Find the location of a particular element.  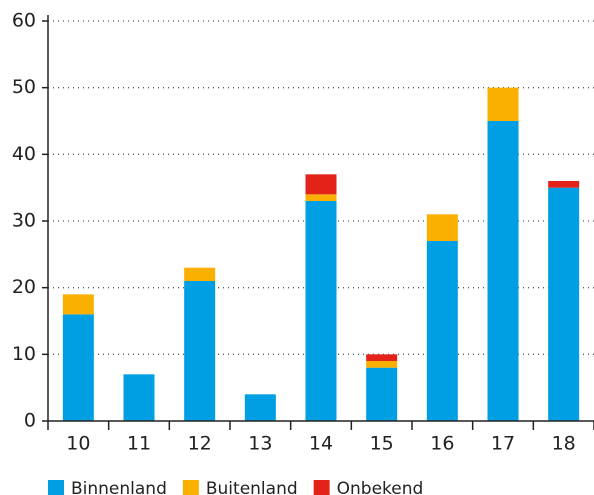

y-tick-label: 0 is located at coordinates (30, 421).